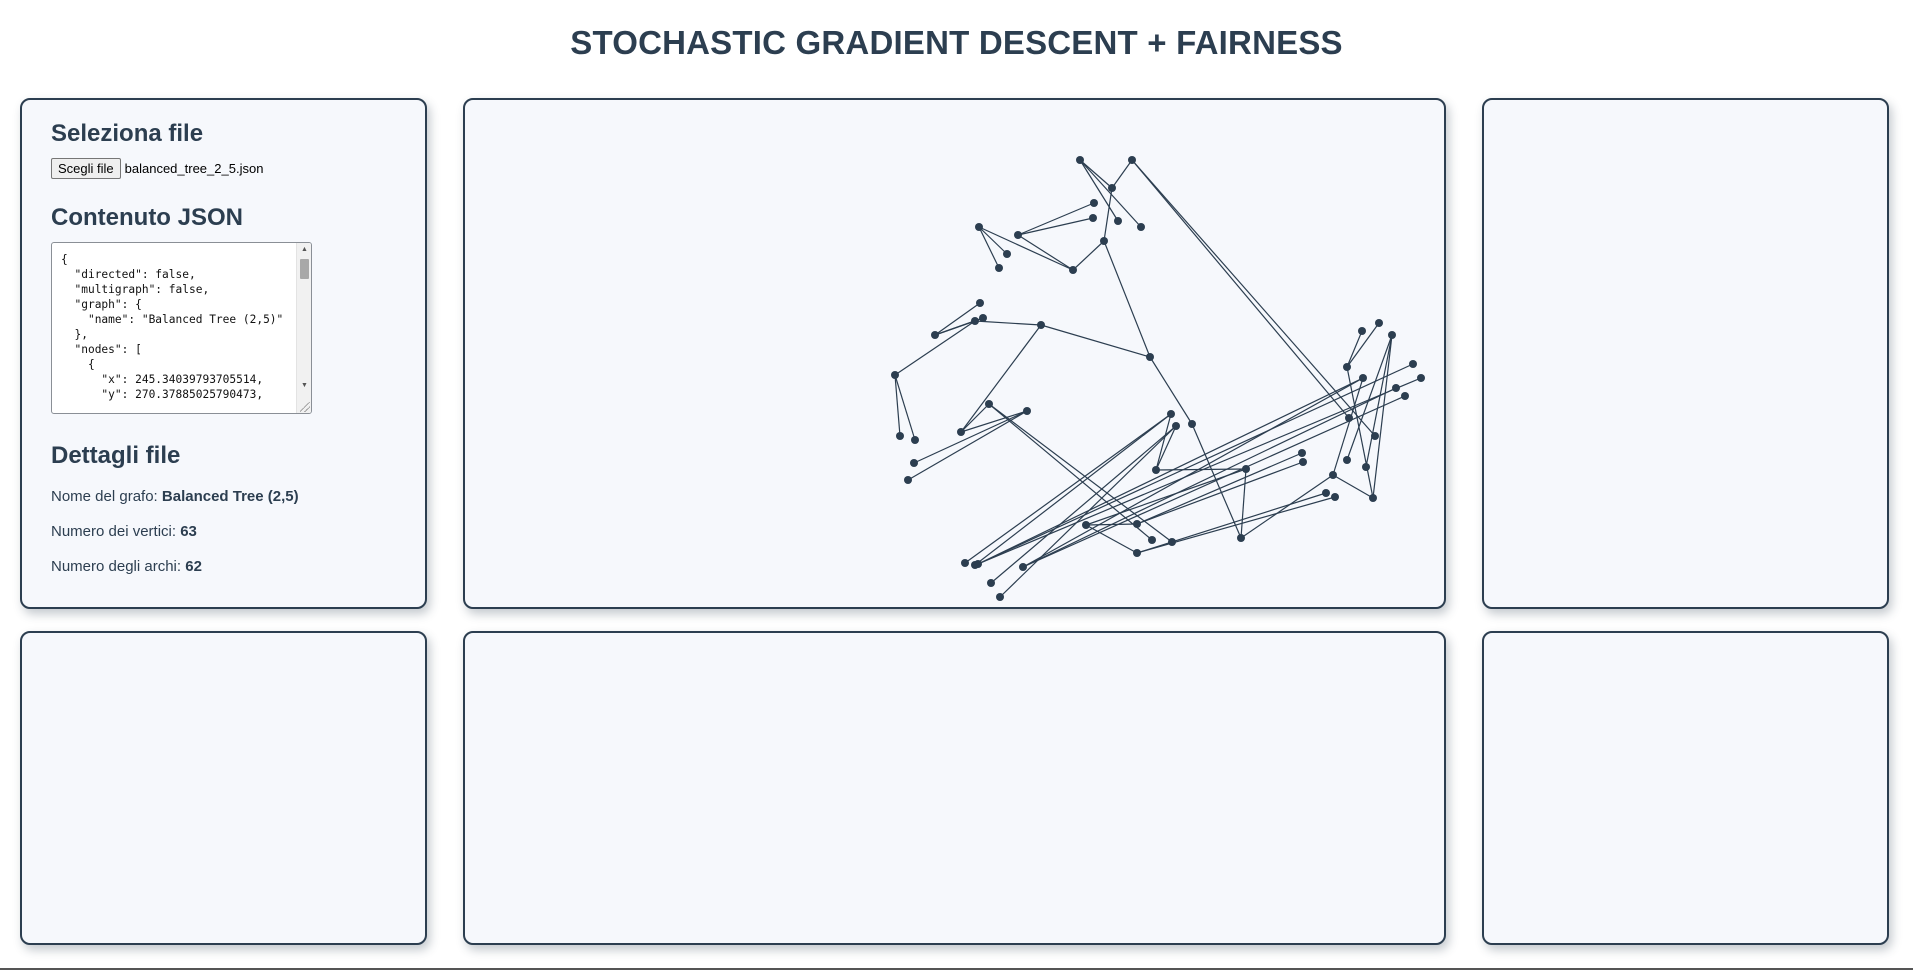 The height and width of the screenshot is (970, 1913). What do you see at coordinates (116, 531) in the screenshot?
I see `vertices-count-label: Numero dei vertici:` at bounding box center [116, 531].